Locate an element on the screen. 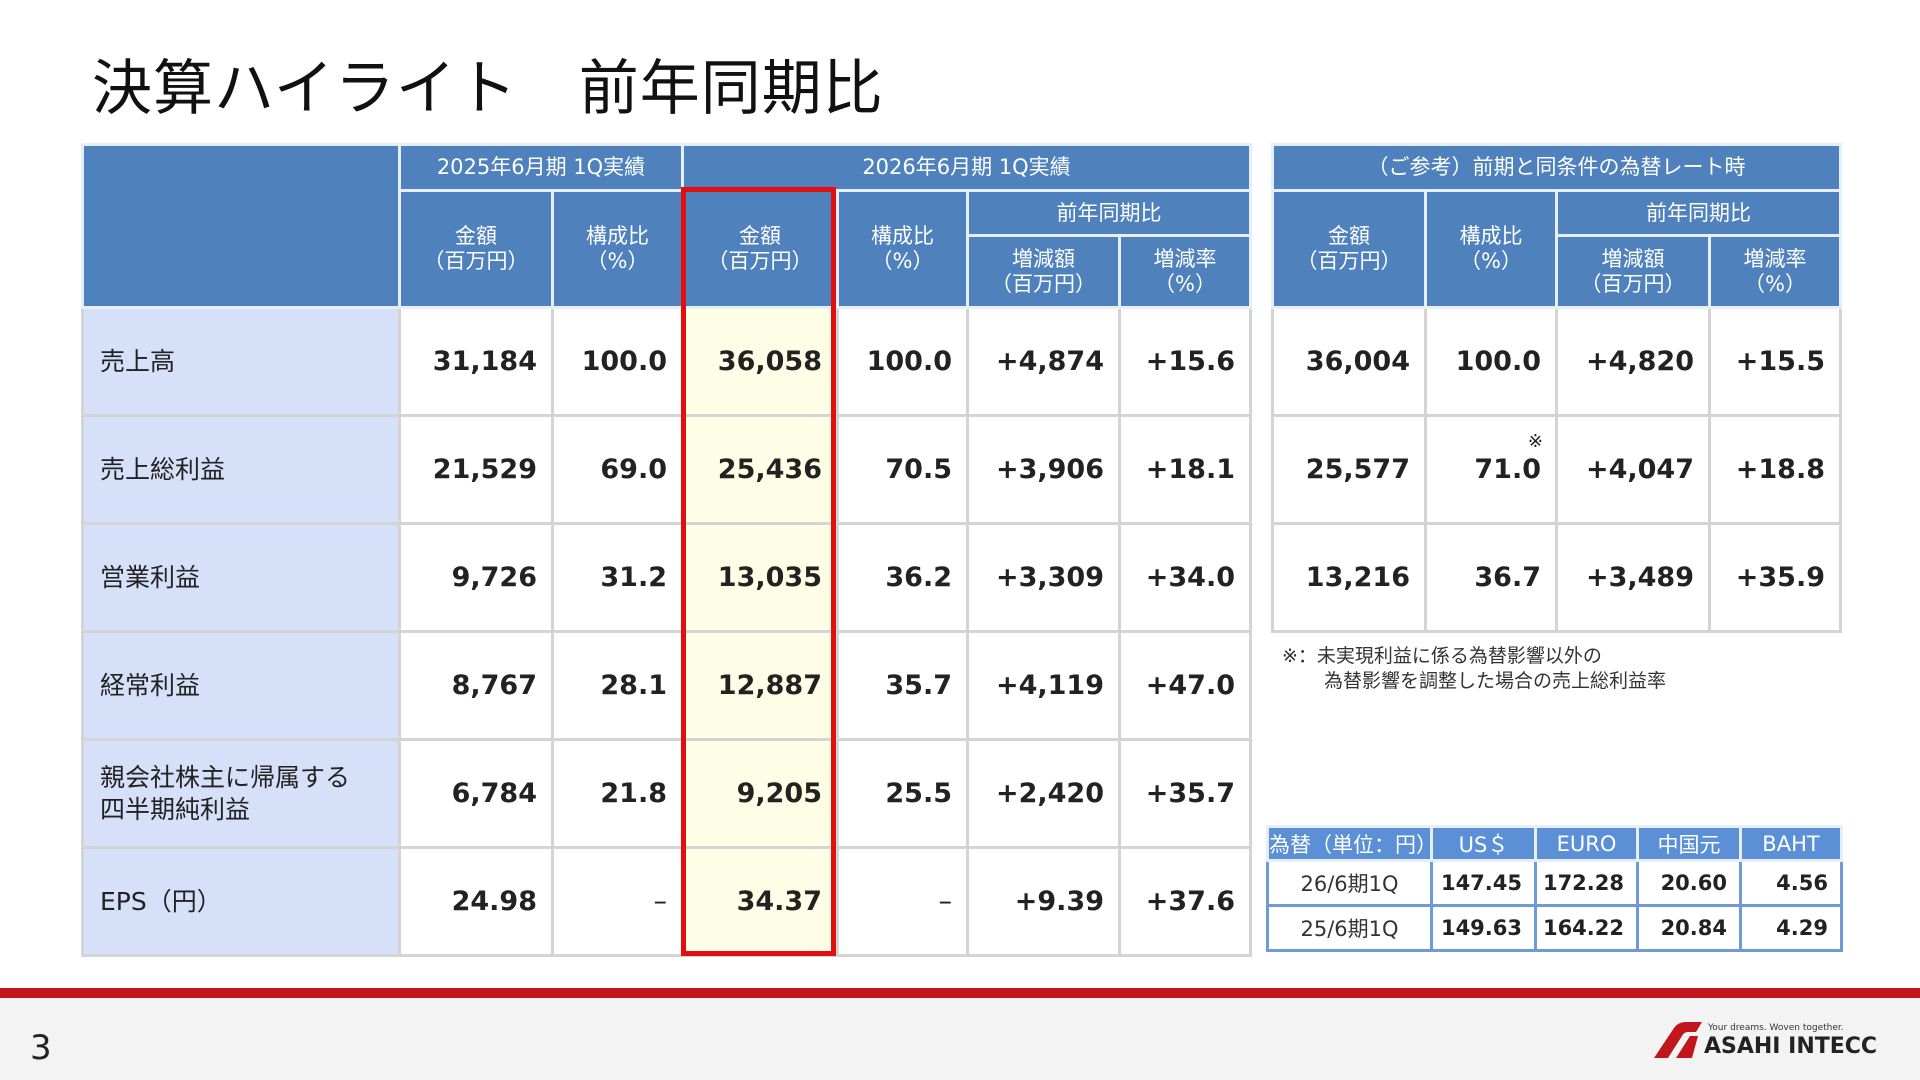 The height and width of the screenshot is (1080, 1920). table-row: 経常利益 8,767 28.1 12,887 35.7 +4,119 +47.0 is located at coordinates (666, 685).